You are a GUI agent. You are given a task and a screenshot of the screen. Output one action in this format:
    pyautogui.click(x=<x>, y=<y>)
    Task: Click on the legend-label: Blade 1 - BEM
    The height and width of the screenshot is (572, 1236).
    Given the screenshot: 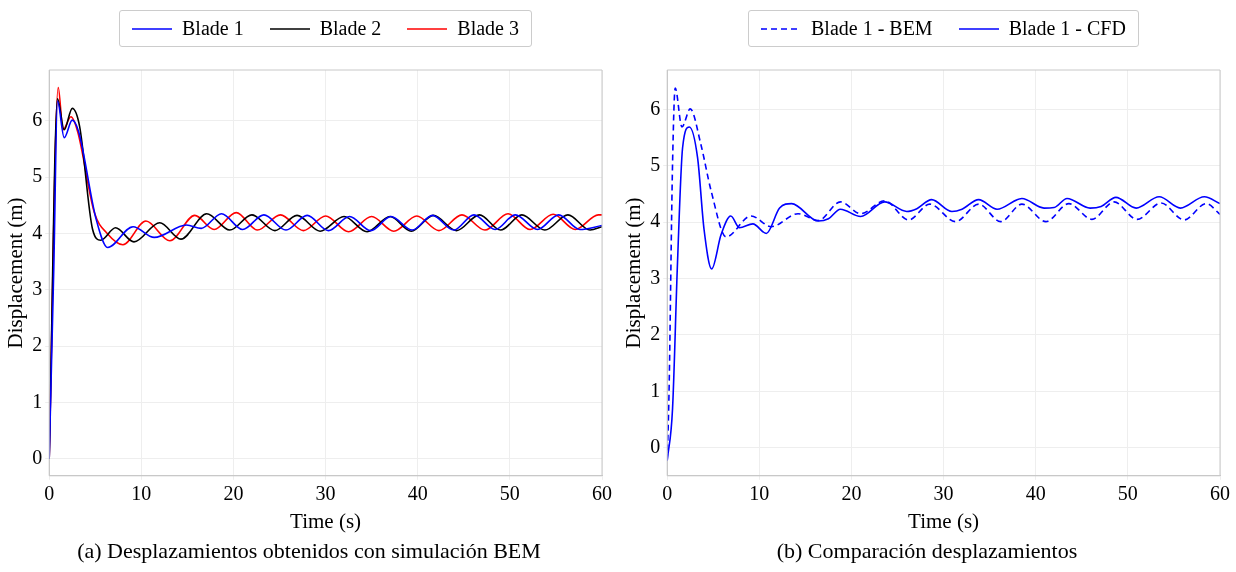 What is the action you would take?
    pyautogui.click(x=872, y=28)
    